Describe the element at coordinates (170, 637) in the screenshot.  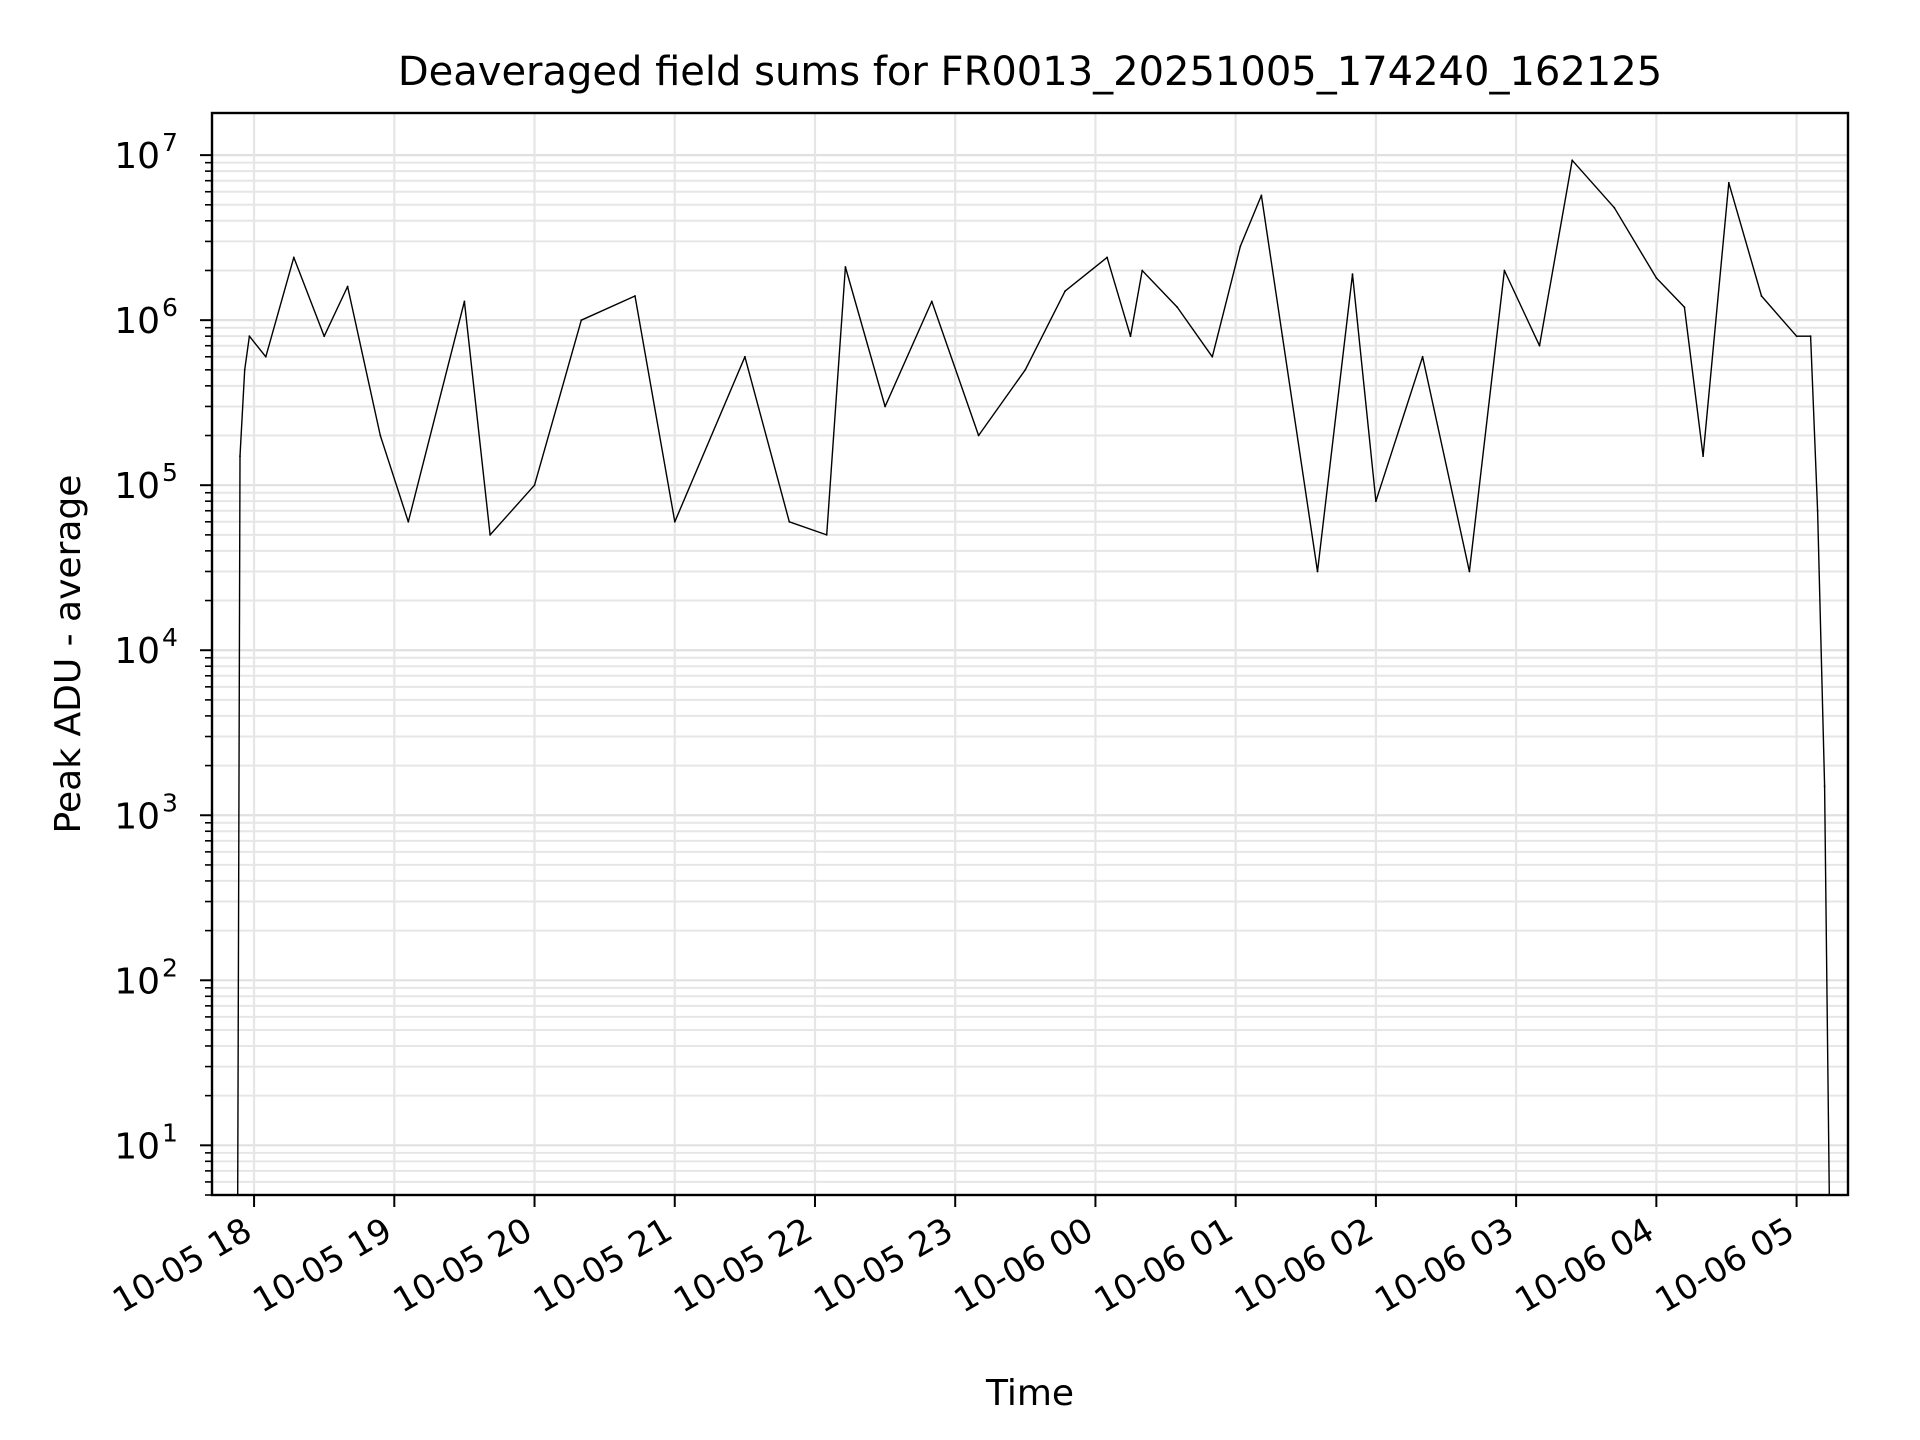
I see `y-tick-exponent: 4` at that location.